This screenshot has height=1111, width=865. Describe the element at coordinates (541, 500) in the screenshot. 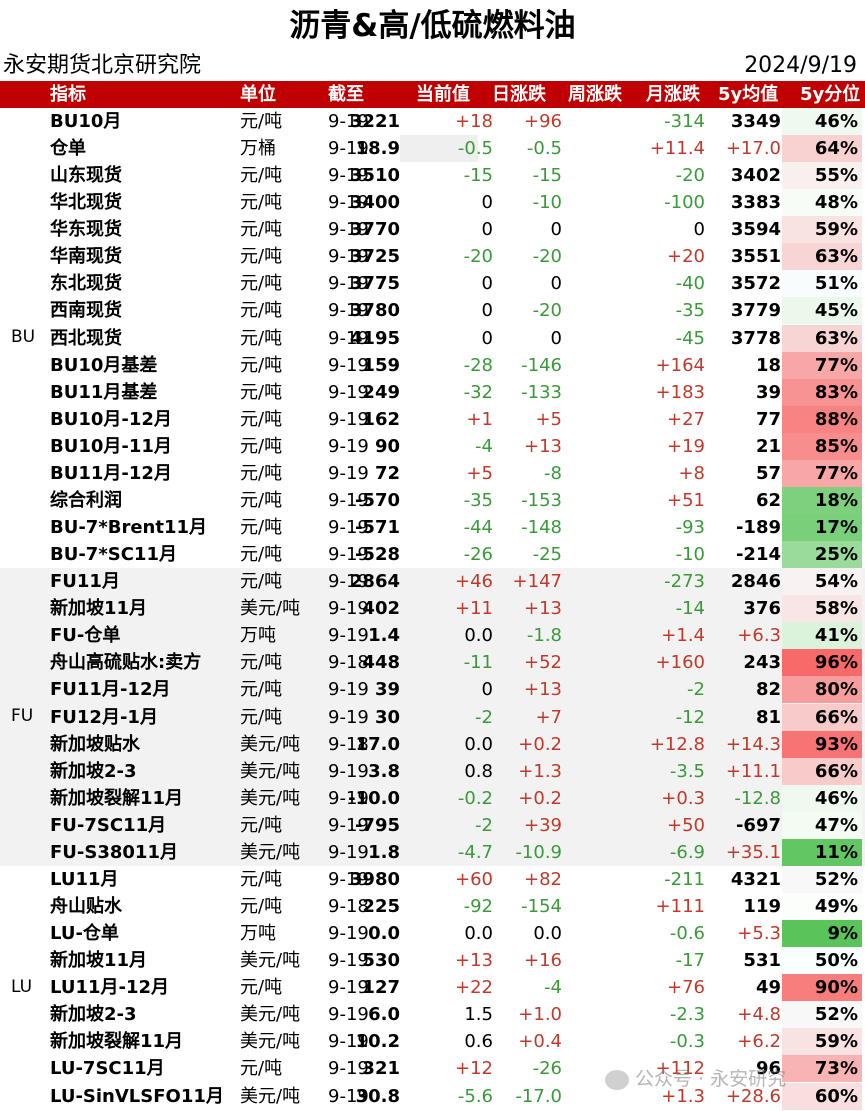

I see `weekly-change: -153` at that location.